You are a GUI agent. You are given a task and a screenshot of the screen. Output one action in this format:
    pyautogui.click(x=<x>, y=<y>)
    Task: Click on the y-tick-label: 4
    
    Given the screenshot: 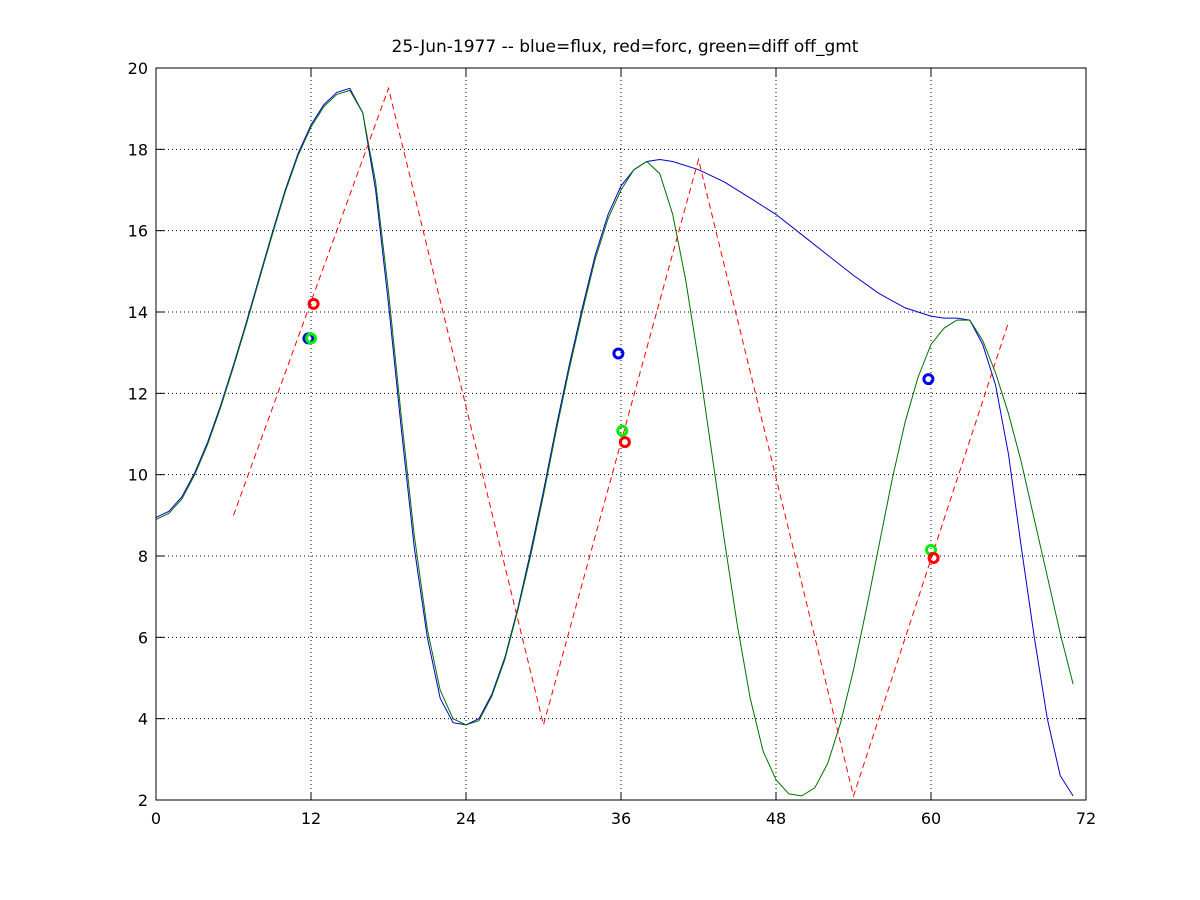 What is the action you would take?
    pyautogui.click(x=143, y=719)
    